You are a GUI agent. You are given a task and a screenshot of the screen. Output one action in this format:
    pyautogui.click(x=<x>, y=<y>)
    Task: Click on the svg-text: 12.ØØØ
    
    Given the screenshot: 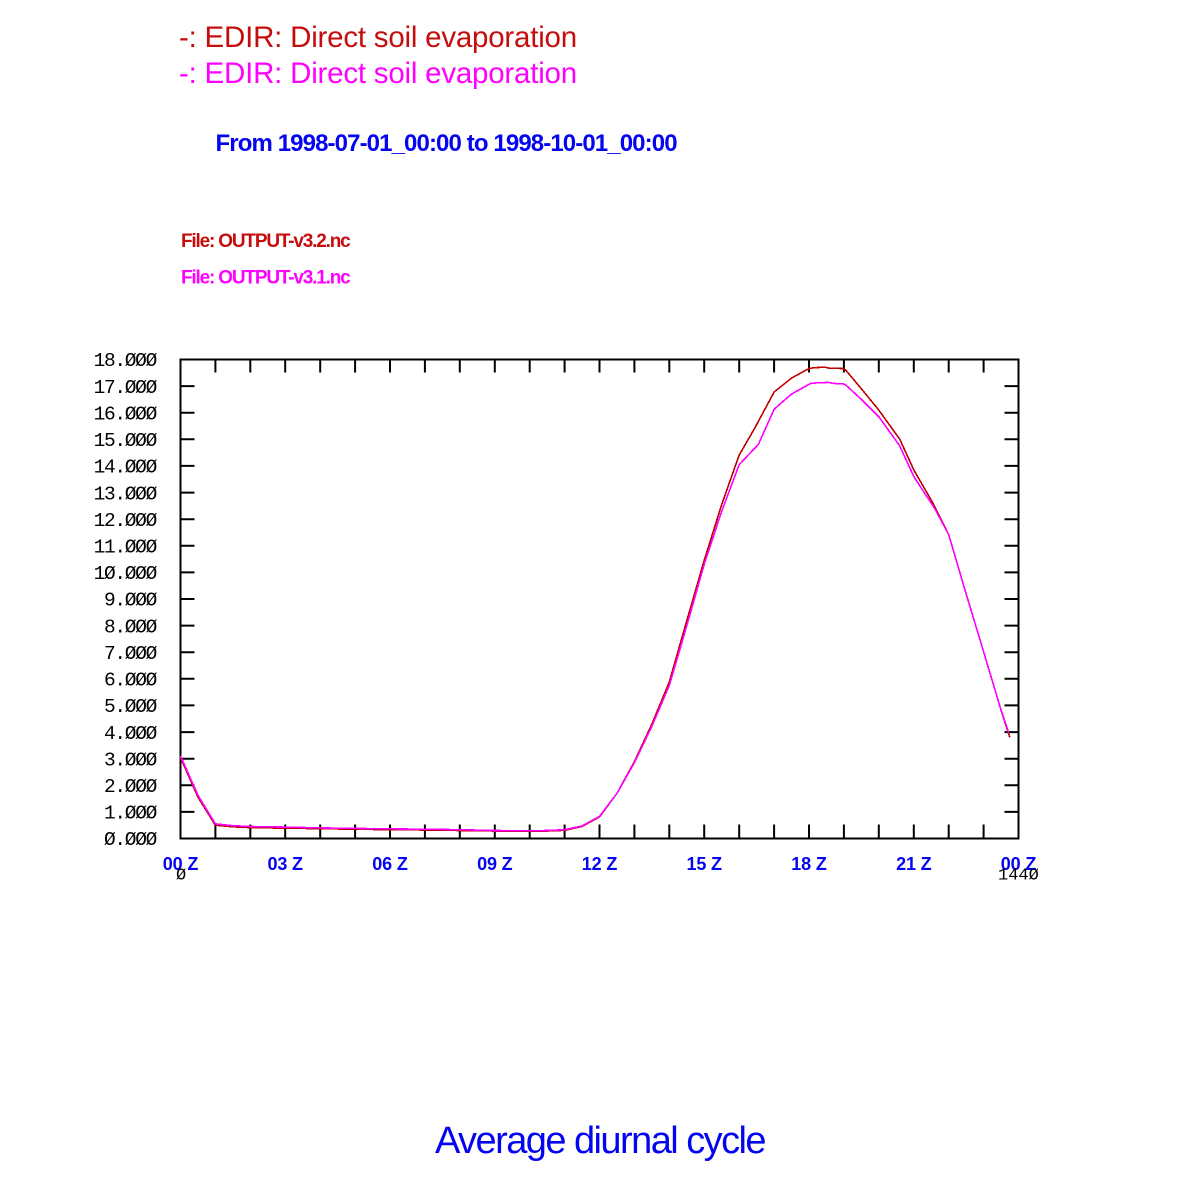 What is the action you would take?
    pyautogui.click(x=126, y=521)
    